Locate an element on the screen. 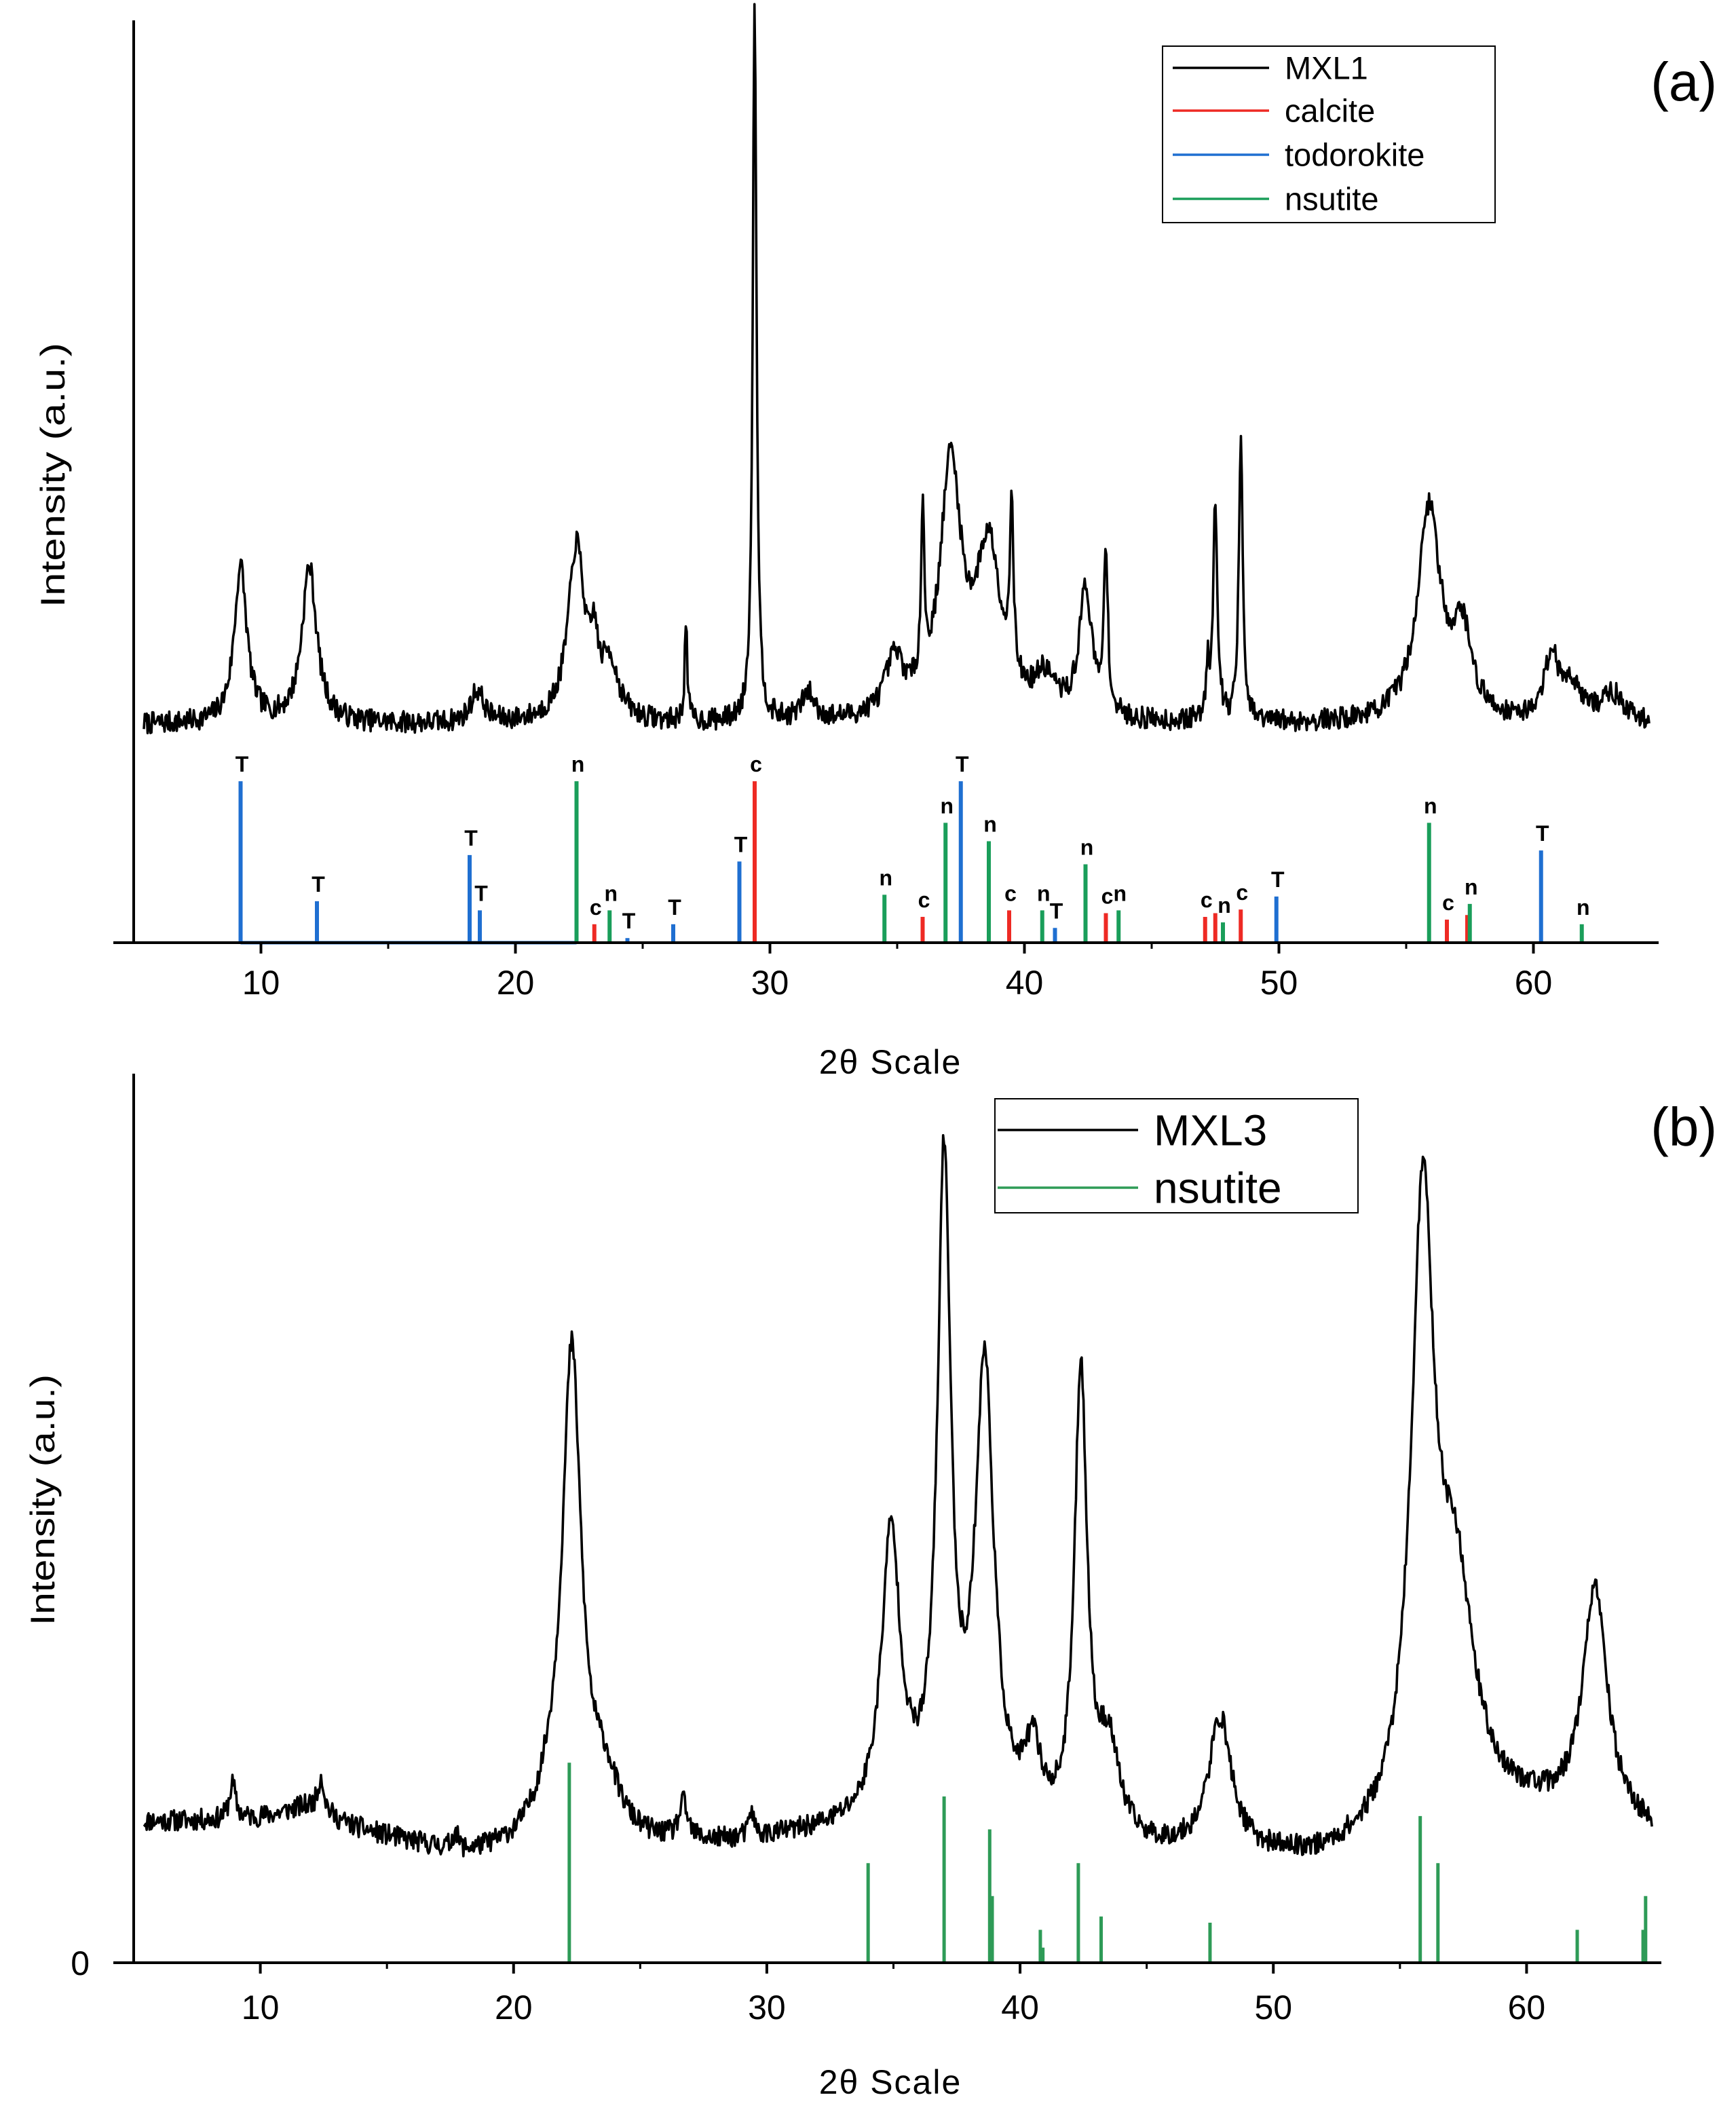  panel-b-label: (b) is located at coordinates (1683, 1127).